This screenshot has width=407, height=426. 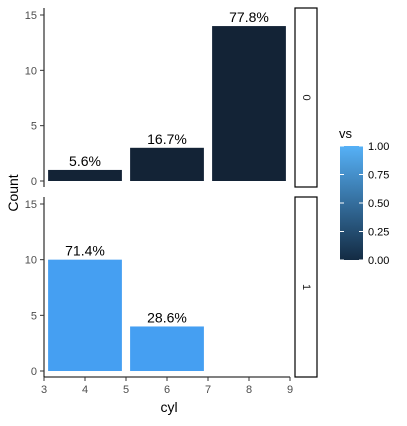 What do you see at coordinates (378, 147) in the screenshot?
I see `legend-tick-label: 1.00` at bounding box center [378, 147].